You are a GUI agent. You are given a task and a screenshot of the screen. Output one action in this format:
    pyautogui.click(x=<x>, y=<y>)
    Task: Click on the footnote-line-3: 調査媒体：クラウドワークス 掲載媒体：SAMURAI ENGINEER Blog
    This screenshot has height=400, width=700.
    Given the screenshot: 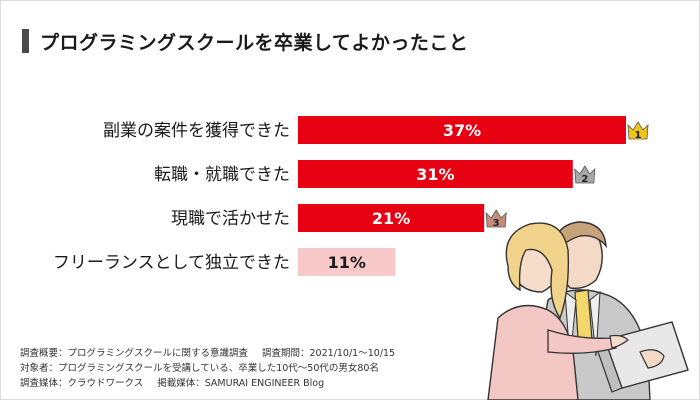 What is the action you would take?
    pyautogui.click(x=207, y=383)
    